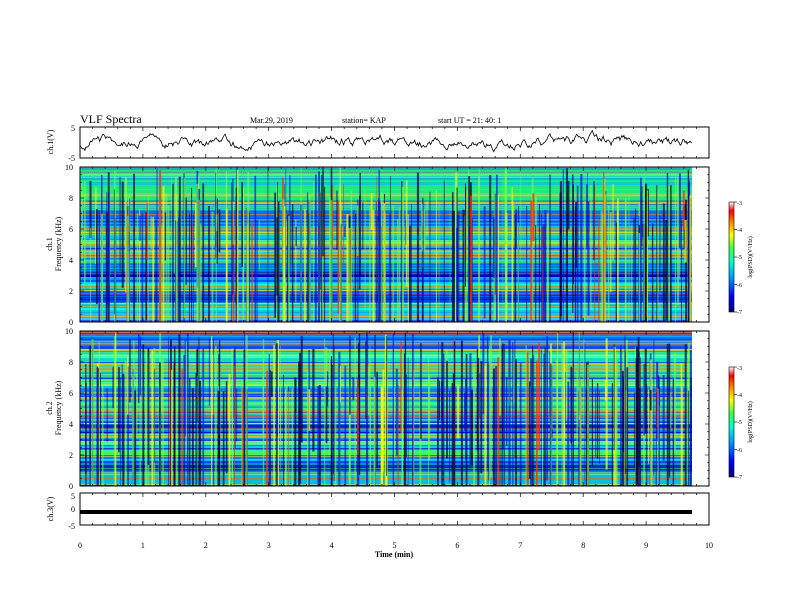 The image size is (792, 612). What do you see at coordinates (71, 362) in the screenshot?
I see `spec2-ytick-8: 8` at bounding box center [71, 362].